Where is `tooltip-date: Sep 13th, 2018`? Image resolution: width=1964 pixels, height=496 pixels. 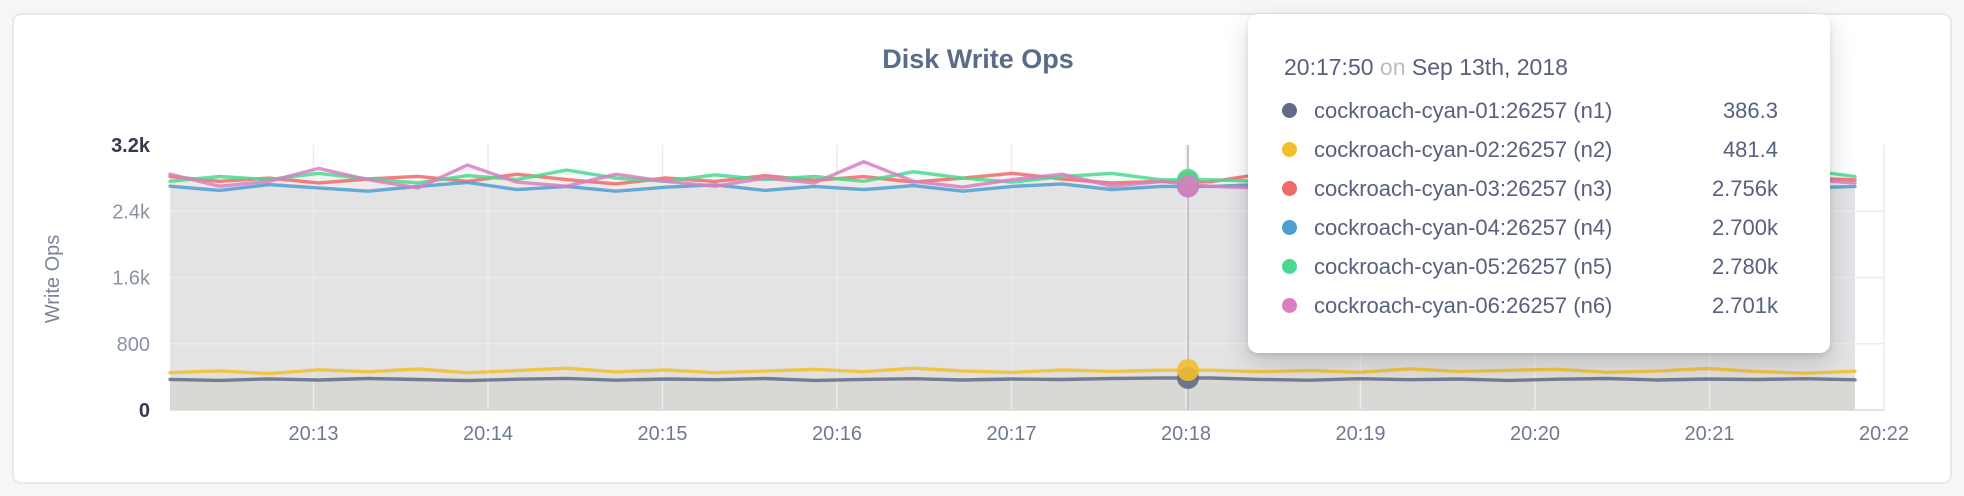
tooltip-date: Sep 13th, 2018 is located at coordinates (1489, 67).